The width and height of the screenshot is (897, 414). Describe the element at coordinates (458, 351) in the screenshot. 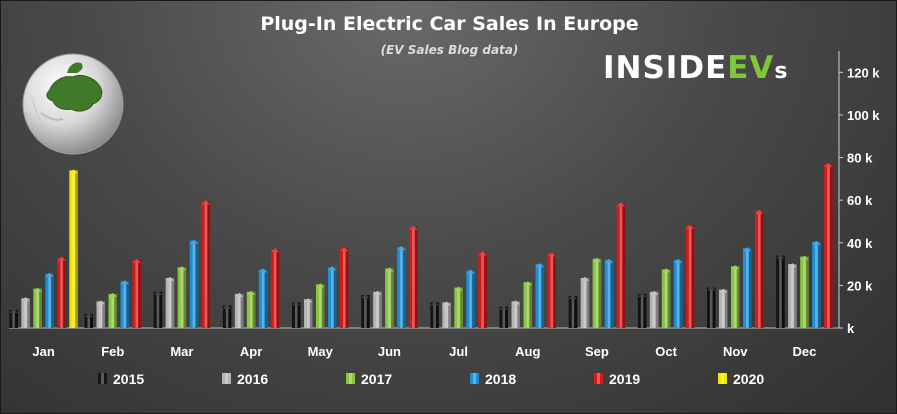

I see `x-tick-label: Jul` at that location.